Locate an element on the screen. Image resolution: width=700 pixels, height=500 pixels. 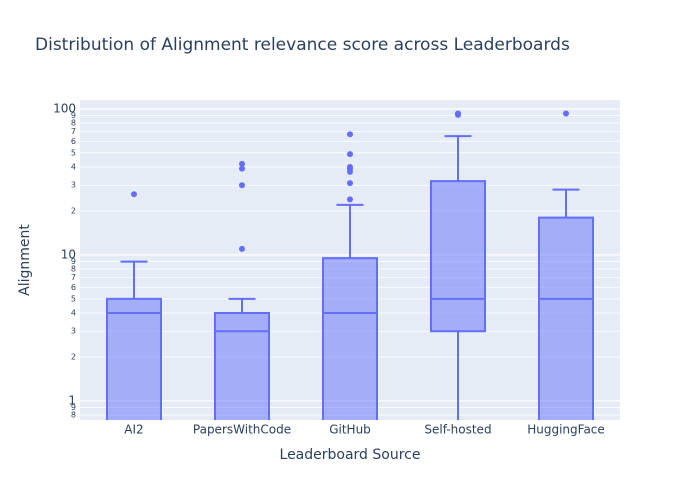
x-tick-label: AI2 is located at coordinates (133, 430).